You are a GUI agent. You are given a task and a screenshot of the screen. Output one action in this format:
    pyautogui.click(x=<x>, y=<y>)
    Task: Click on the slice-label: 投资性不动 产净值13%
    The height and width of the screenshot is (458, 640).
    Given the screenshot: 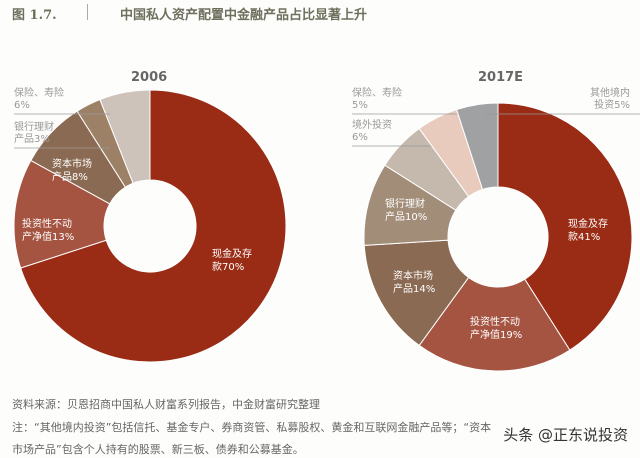 What is the action you would take?
    pyautogui.click(x=48, y=231)
    